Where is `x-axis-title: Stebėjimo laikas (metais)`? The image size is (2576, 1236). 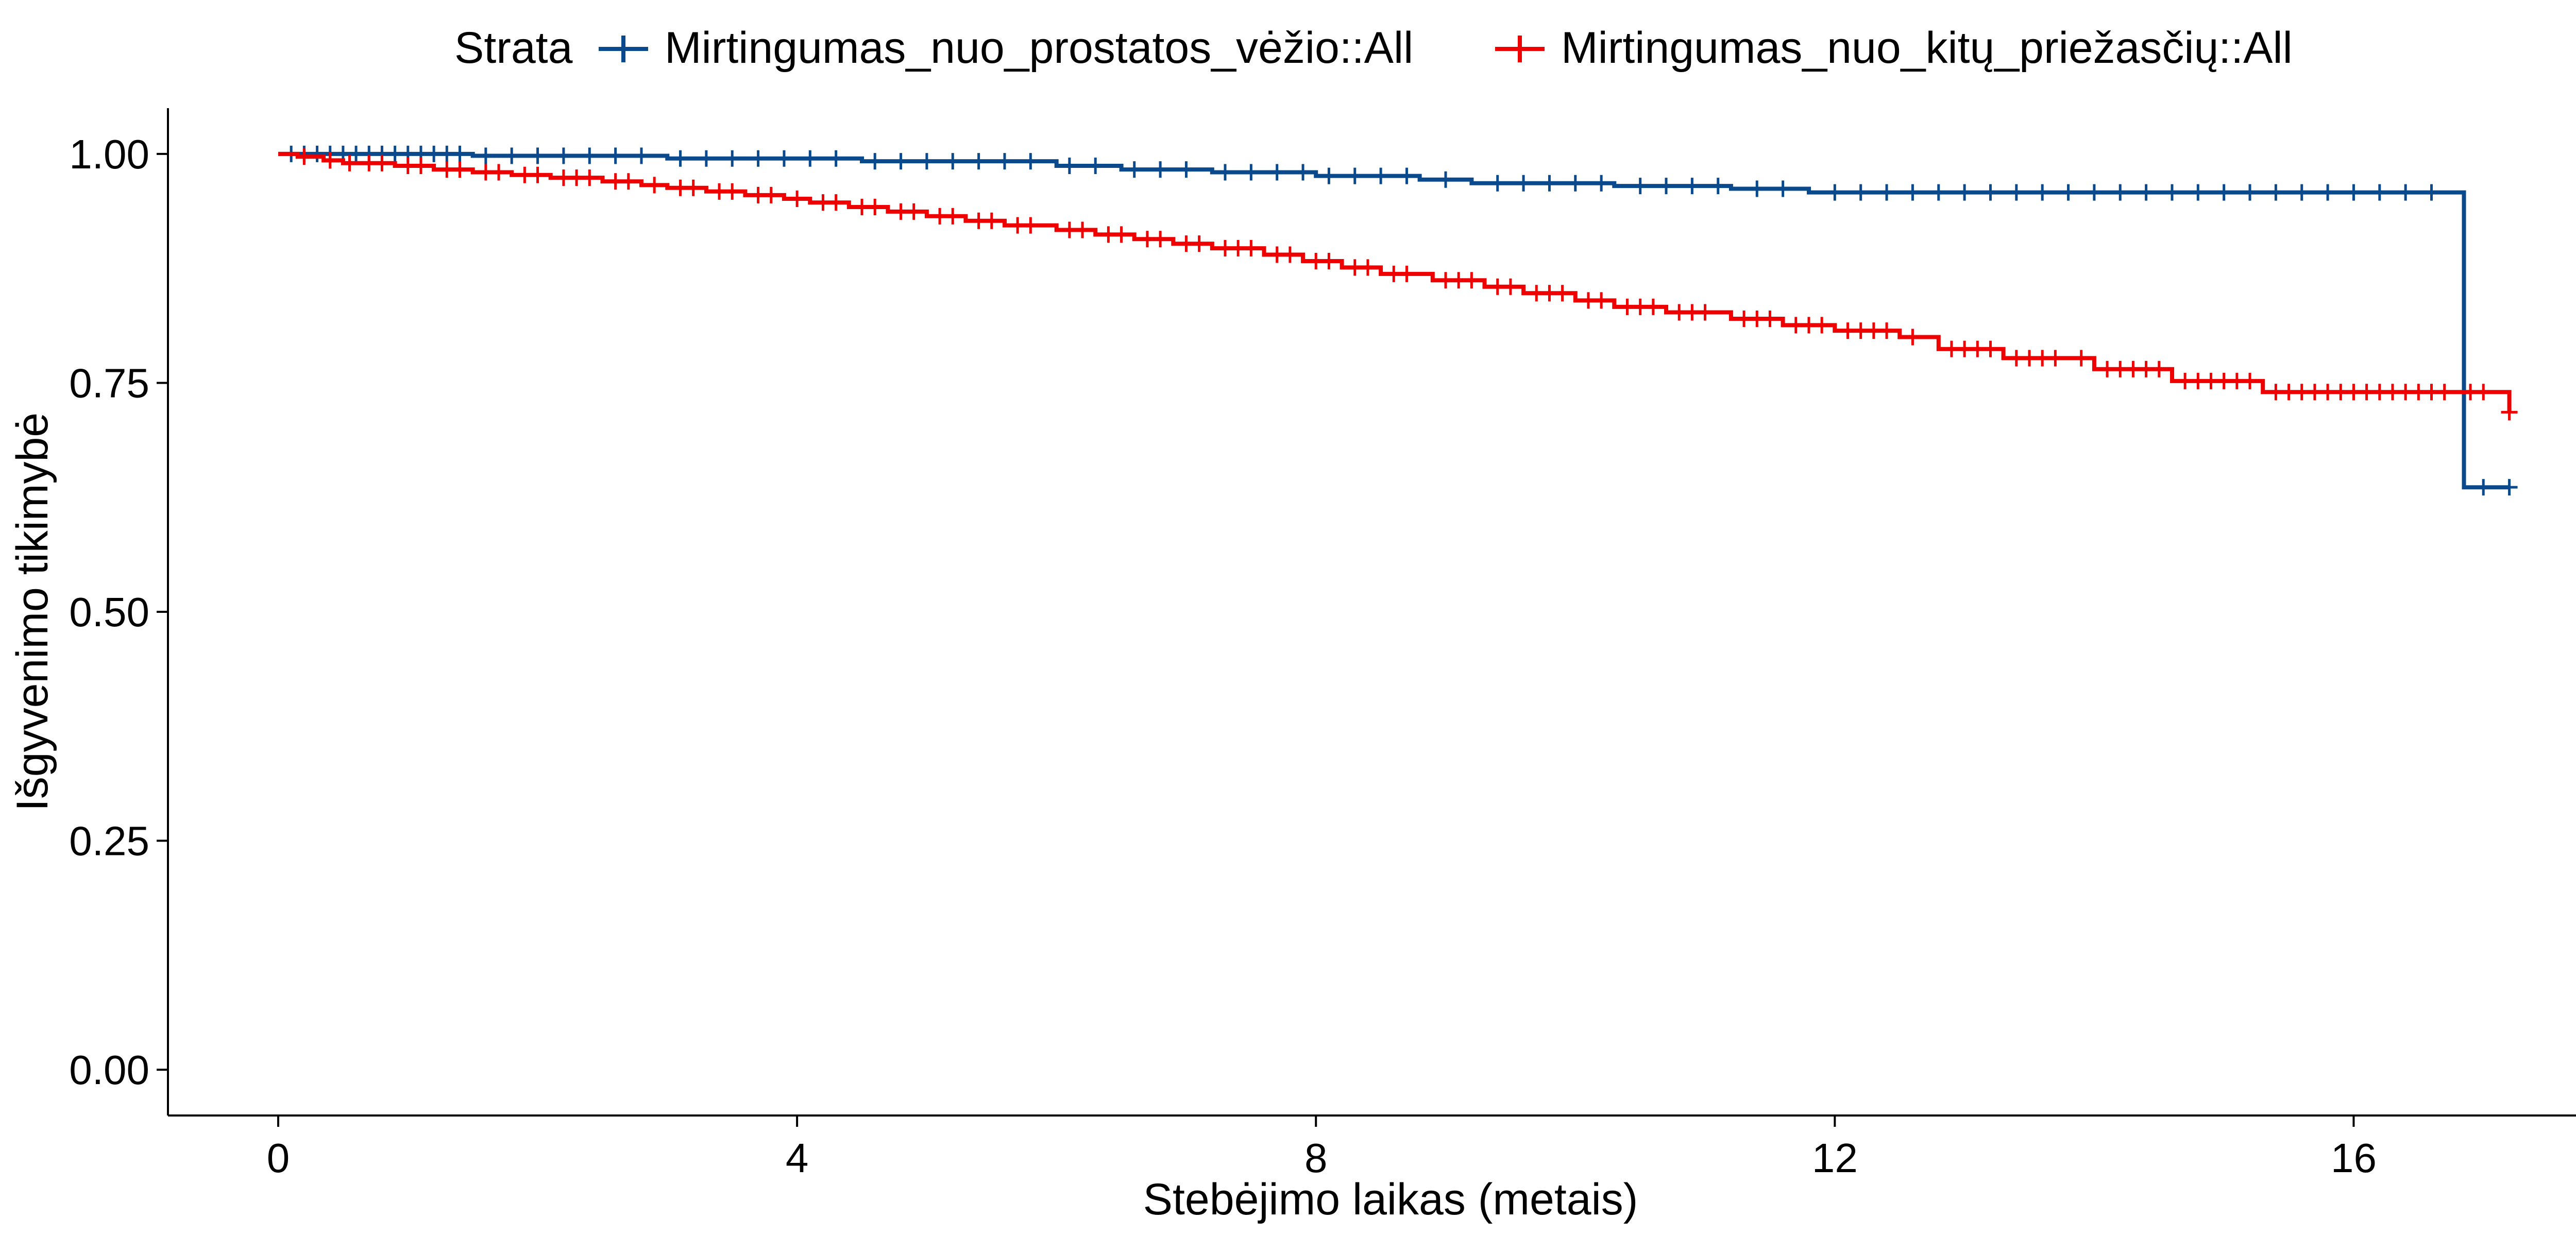 x-axis-title: Stebėjimo laikas (metais) is located at coordinates (1390, 1199).